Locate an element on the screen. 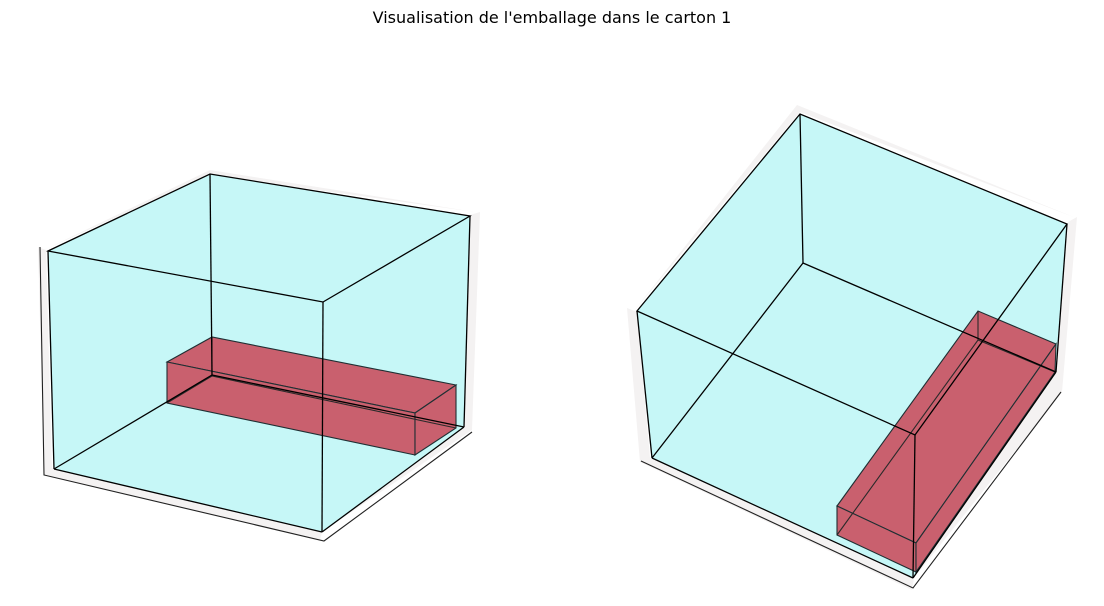  left-item is located at coordinates (311, 396).